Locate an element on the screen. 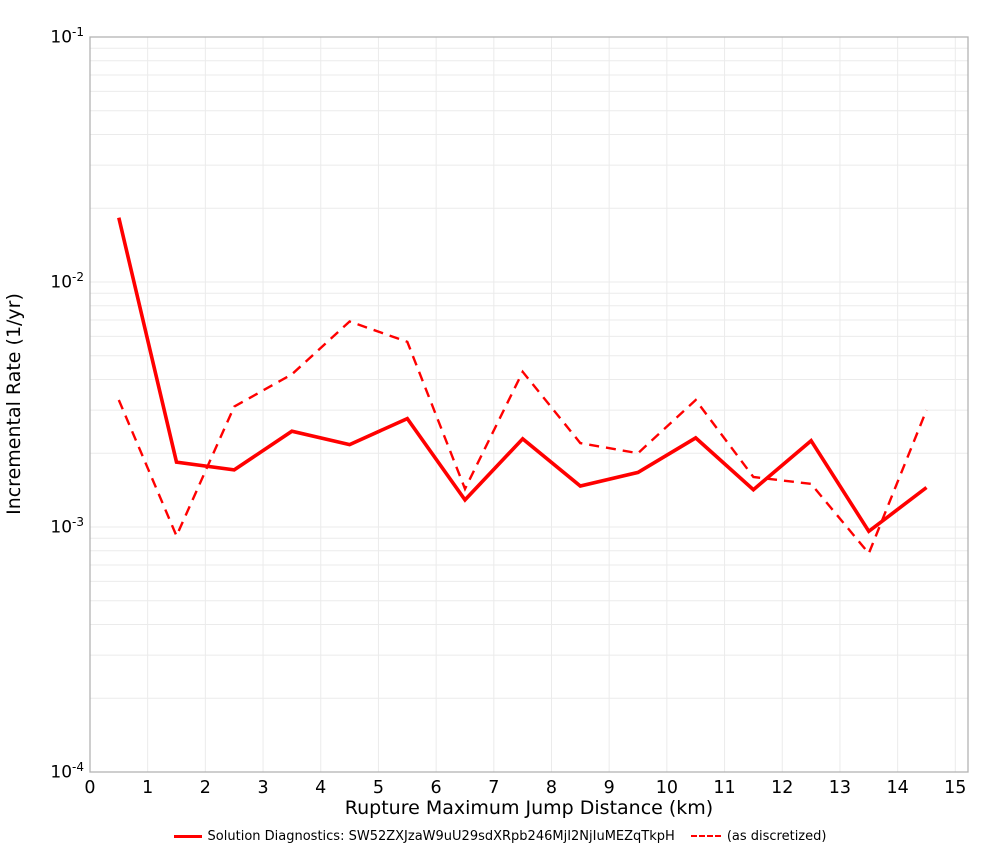 This screenshot has width=1000, height=850. x-tick-label: 9 is located at coordinates (609, 788).